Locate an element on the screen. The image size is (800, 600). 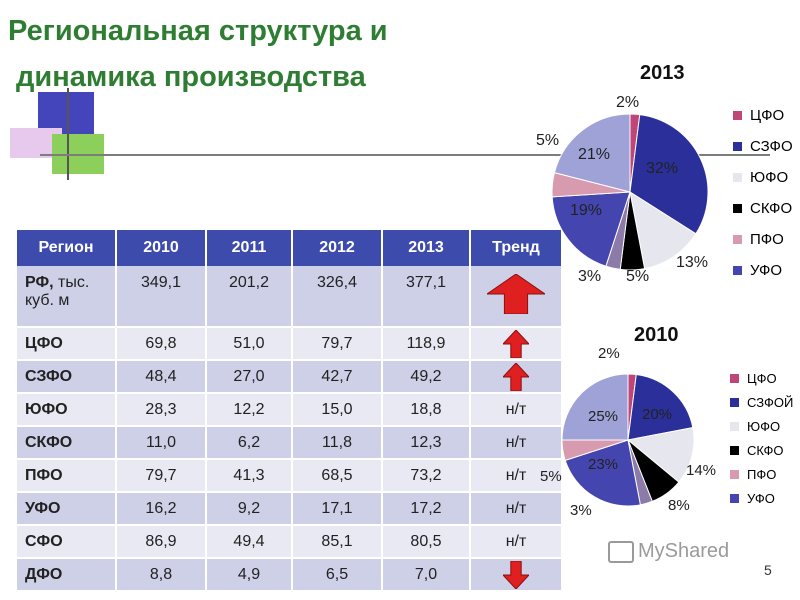
value-cell: 6,2 is located at coordinates (249, 443).